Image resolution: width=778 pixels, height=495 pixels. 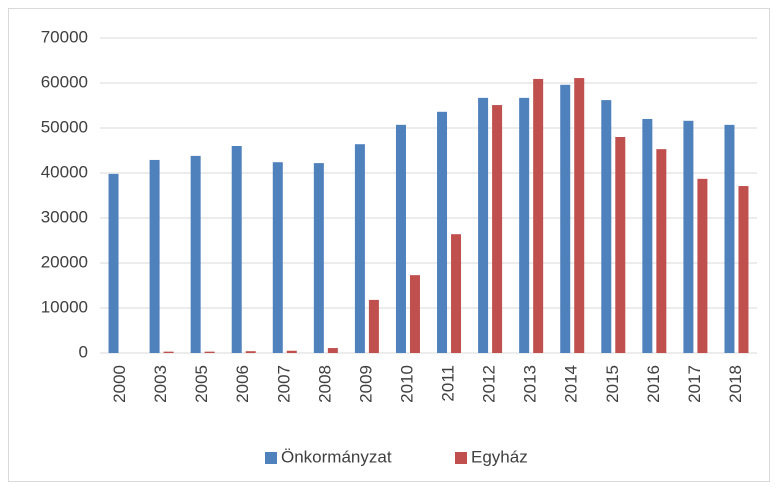 I want to click on y-tick-label: 0, so click(x=83, y=351).